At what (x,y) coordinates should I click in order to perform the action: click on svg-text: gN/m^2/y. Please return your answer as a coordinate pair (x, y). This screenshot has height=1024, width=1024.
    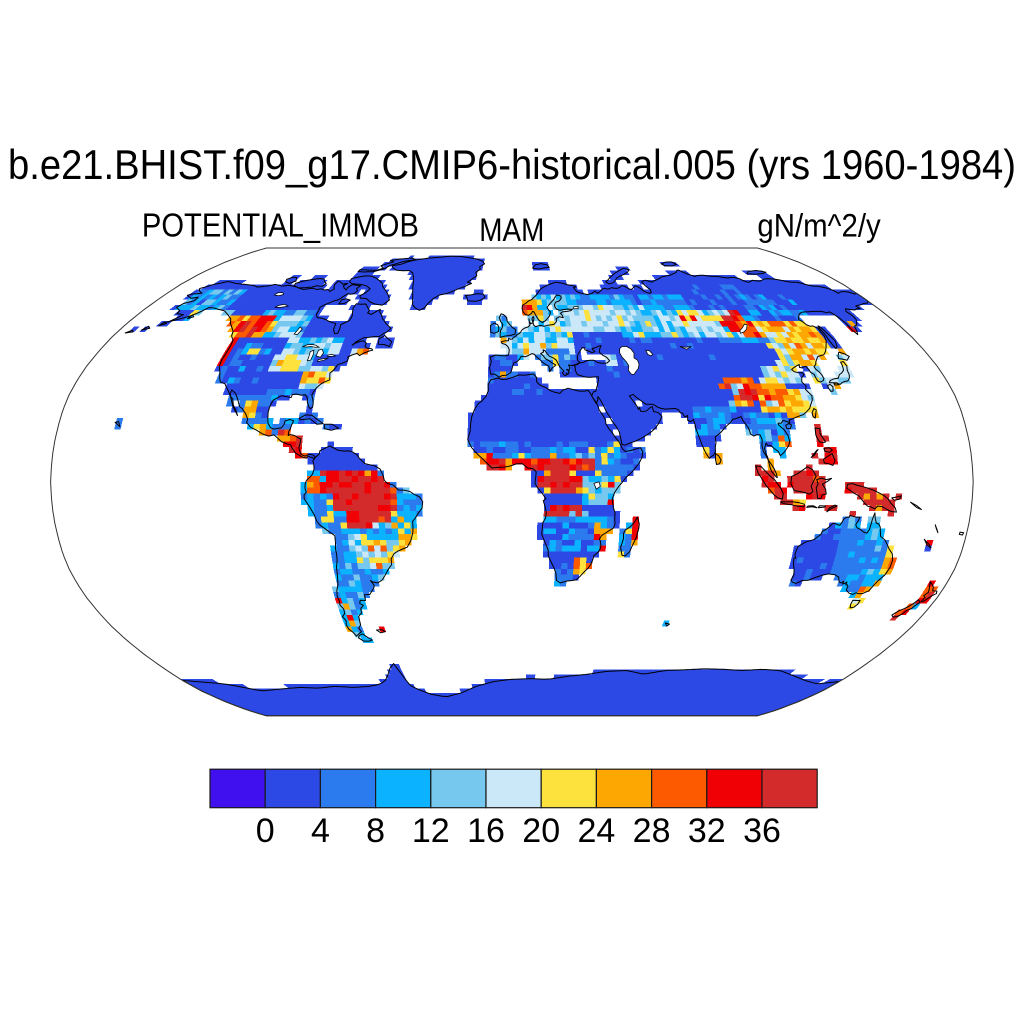
    Looking at the image, I should click on (818, 226).